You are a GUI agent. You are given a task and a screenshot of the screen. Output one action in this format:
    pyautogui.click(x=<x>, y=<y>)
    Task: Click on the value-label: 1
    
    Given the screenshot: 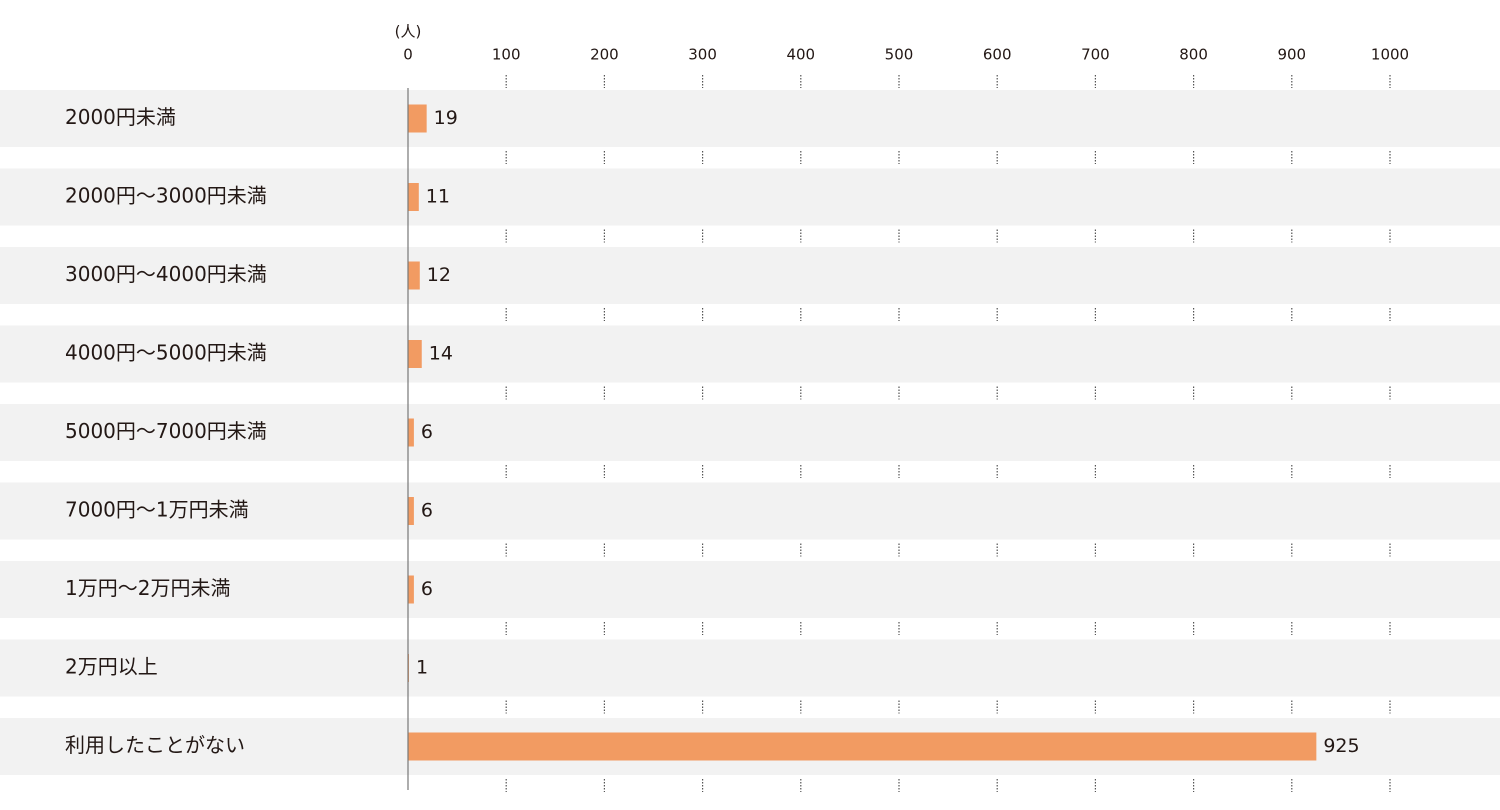 What is the action you would take?
    pyautogui.click(x=422, y=668)
    